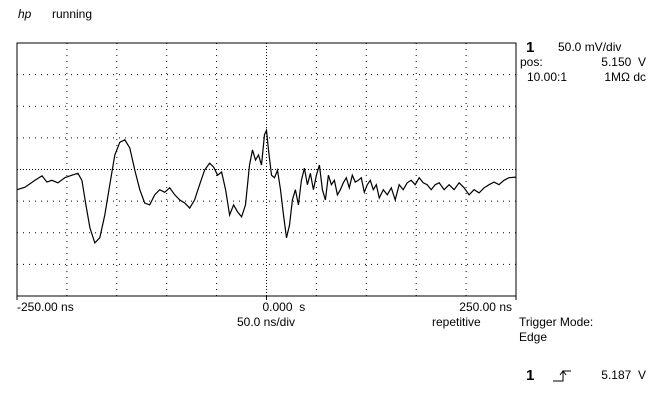  I want to click on status: running, so click(72, 14).